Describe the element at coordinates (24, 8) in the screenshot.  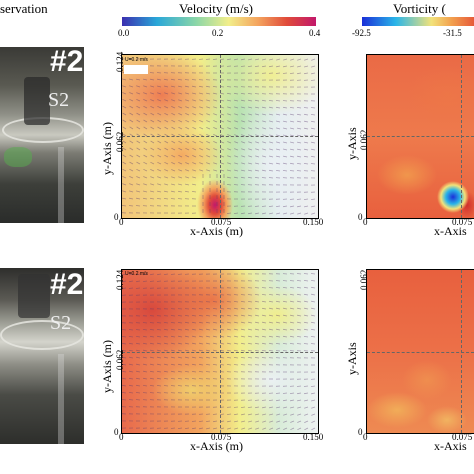
I see `observation-column-title: servation` at that location.